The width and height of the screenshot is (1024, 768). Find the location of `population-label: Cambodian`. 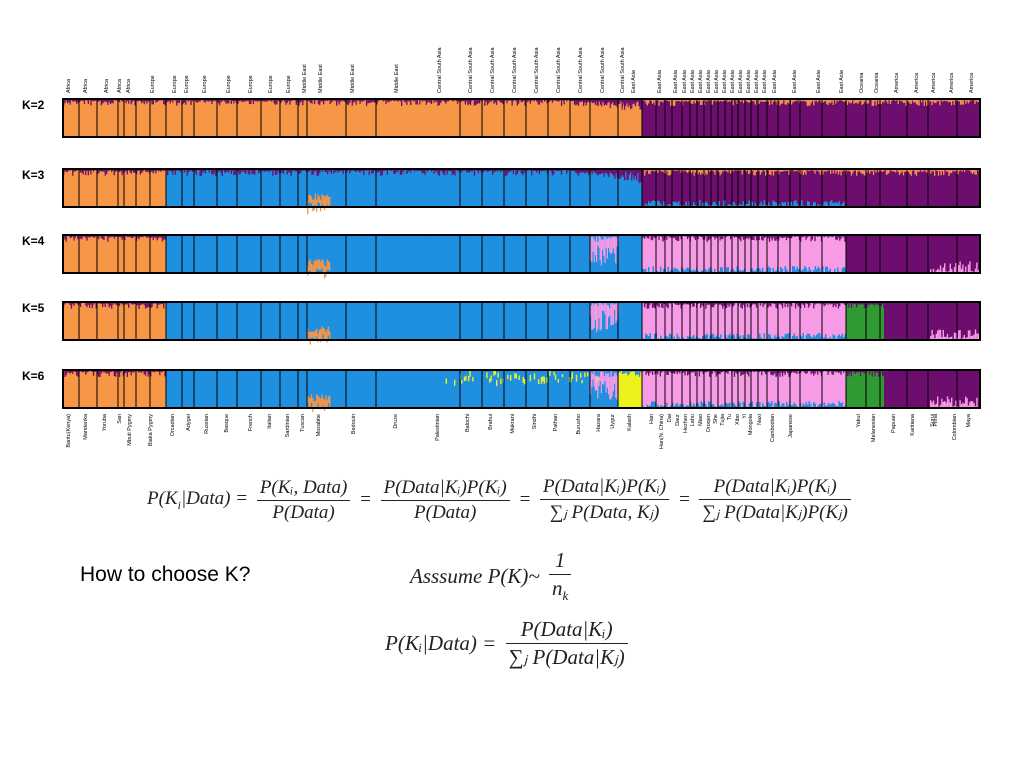

population-label: Cambodian is located at coordinates (773, 428).